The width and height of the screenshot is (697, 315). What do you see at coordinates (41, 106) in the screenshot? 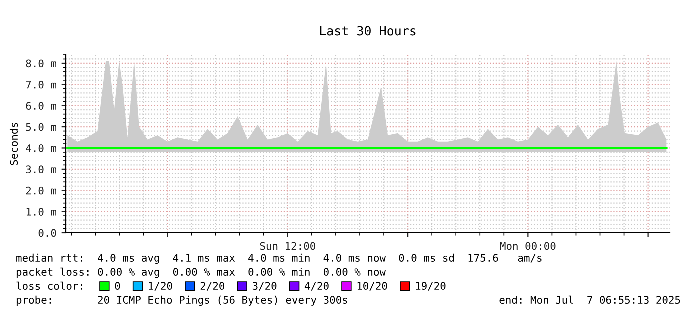
I see `y-tick-label: 6.0 m` at bounding box center [41, 106].